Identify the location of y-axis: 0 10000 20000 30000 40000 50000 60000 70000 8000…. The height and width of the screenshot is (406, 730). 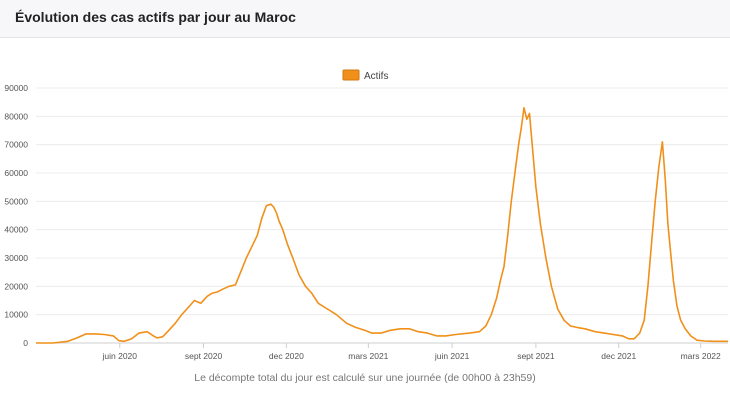
(16, 215).